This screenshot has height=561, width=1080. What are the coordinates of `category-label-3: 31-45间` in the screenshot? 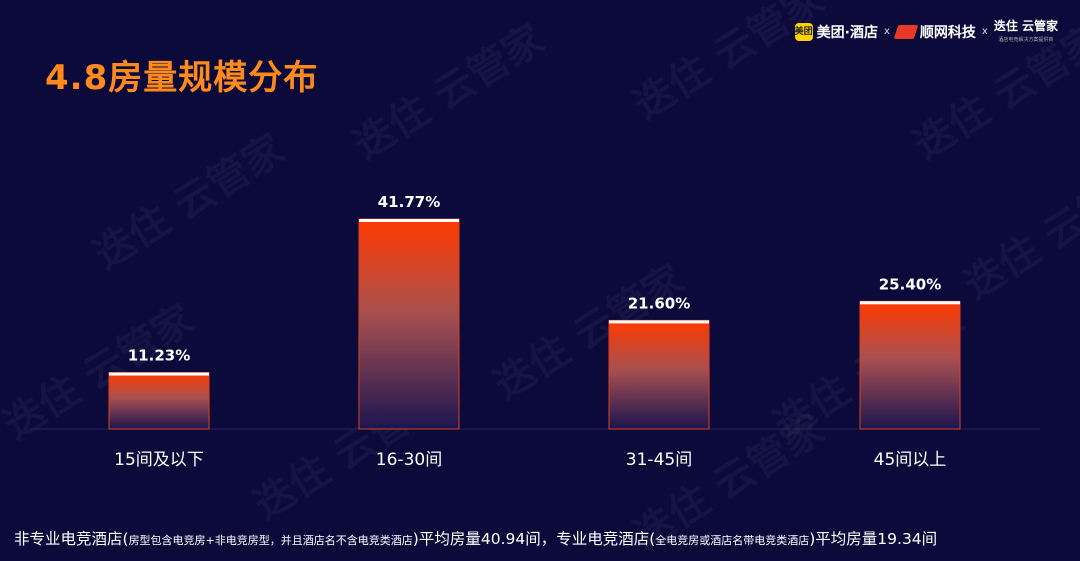 It's located at (659, 460).